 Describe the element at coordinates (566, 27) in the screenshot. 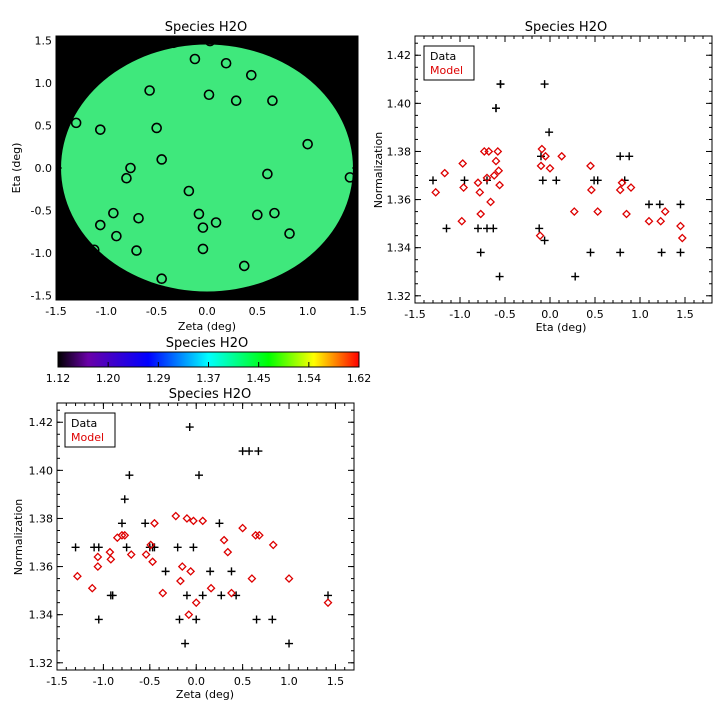

I see `eta-scatter-title: Species H2O` at that location.